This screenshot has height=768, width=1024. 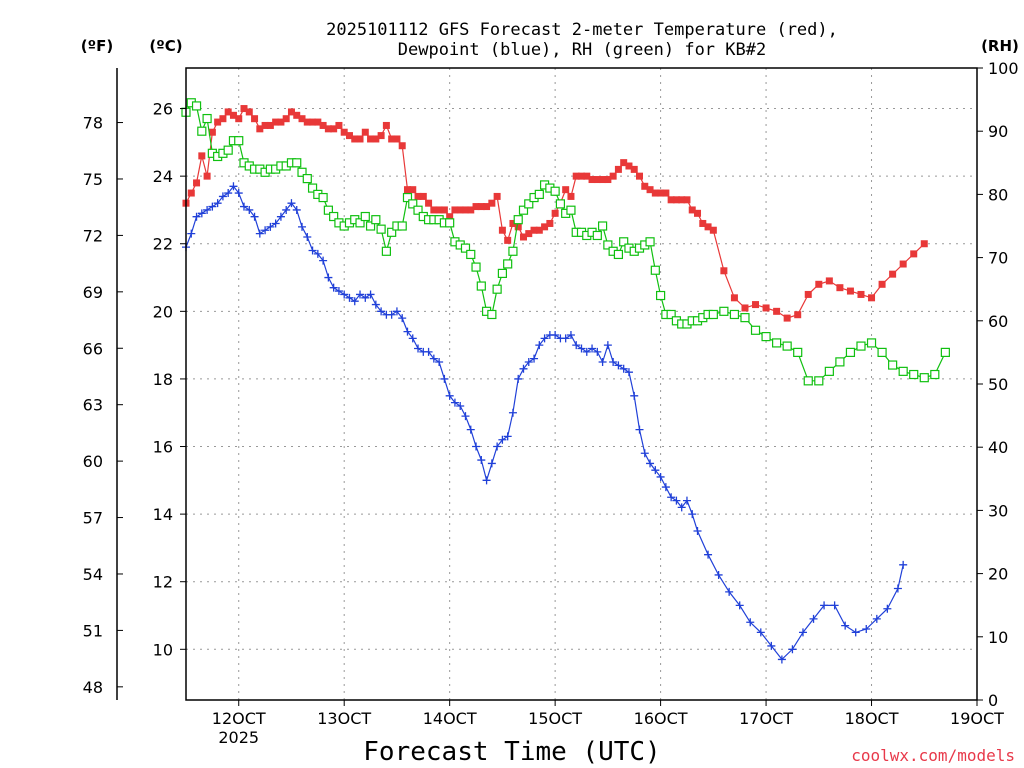 What do you see at coordinates (344, 718) in the screenshot?
I see `x-tick-label: 13OCT` at bounding box center [344, 718].